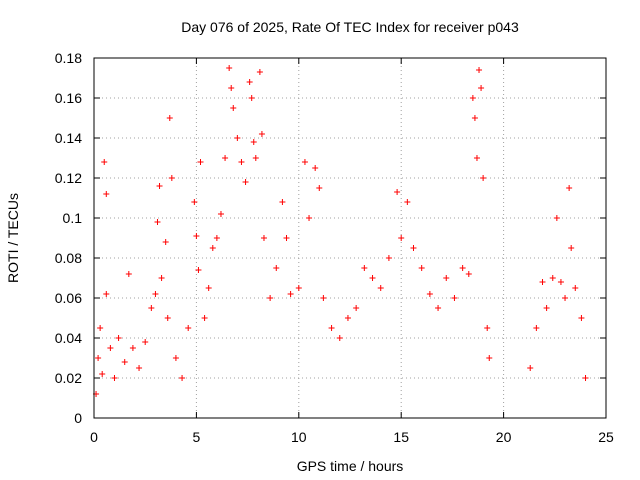  Describe the element at coordinates (68, 378) in the screenshot. I see `y-tick-label: 0.02` at that location.